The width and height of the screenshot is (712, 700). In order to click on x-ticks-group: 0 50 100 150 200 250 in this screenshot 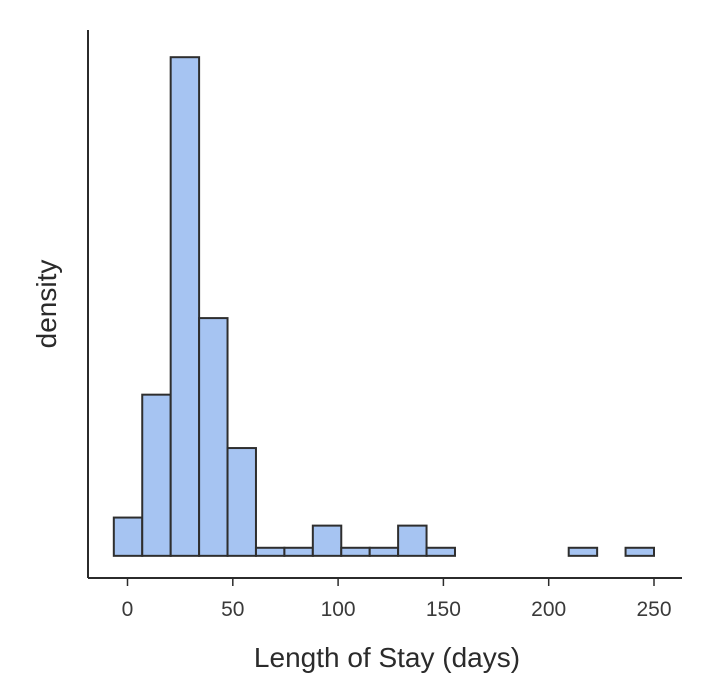, I will do `click(397, 599)`.